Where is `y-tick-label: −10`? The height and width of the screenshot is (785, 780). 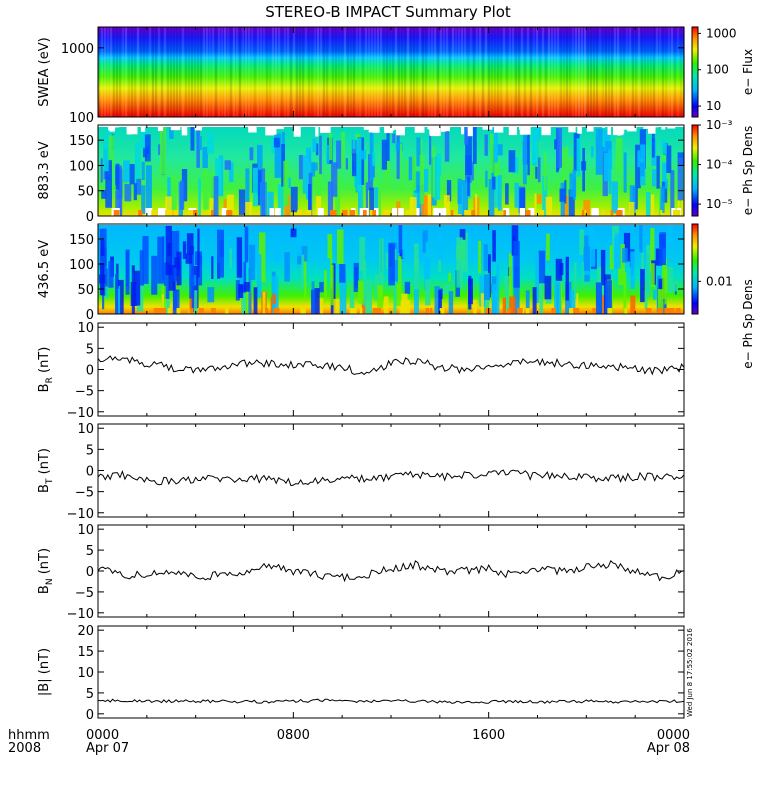 y-tick-label: −10 is located at coordinates (80, 413).